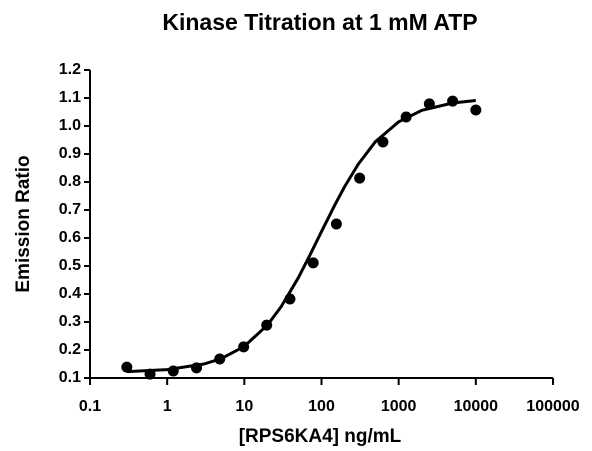 This screenshot has width=592, height=451. What do you see at coordinates (167, 406) in the screenshot?
I see `x-tick-label: 1` at bounding box center [167, 406].